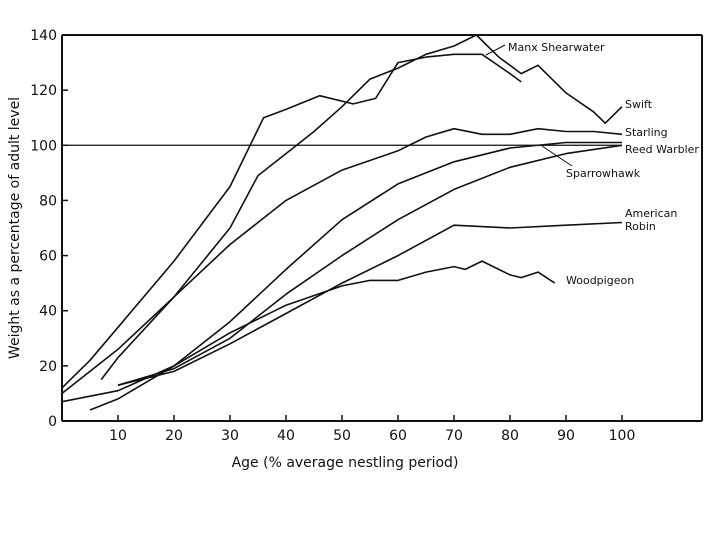 This screenshot has width=720, height=540. What do you see at coordinates (342, 436) in the screenshot?
I see `x-tick-label: 50` at bounding box center [342, 436].